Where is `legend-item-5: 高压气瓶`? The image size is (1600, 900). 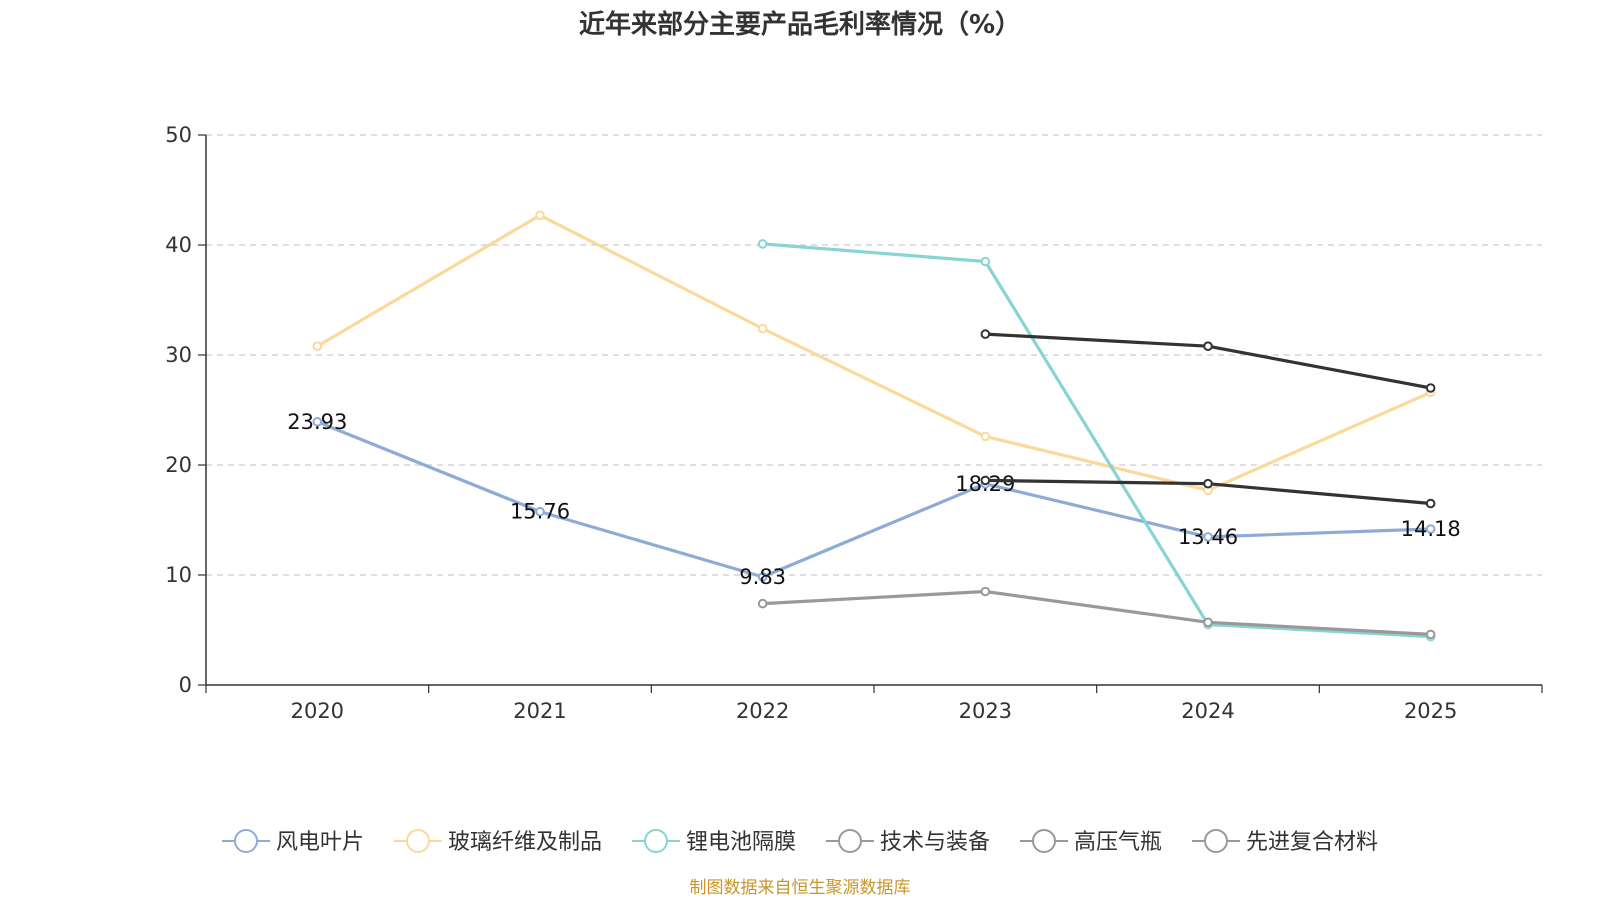 legend-item-5: 高压气瓶 is located at coordinates (1091, 842).